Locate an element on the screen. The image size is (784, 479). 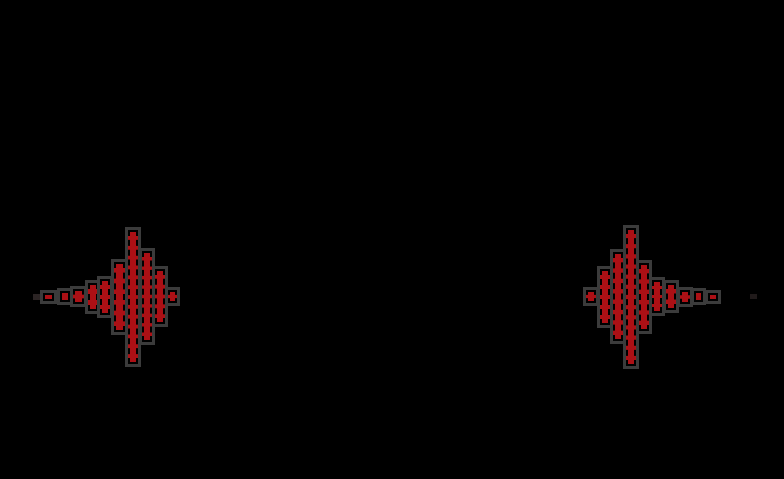
baseline-dash-right is located at coordinates (753, 296).